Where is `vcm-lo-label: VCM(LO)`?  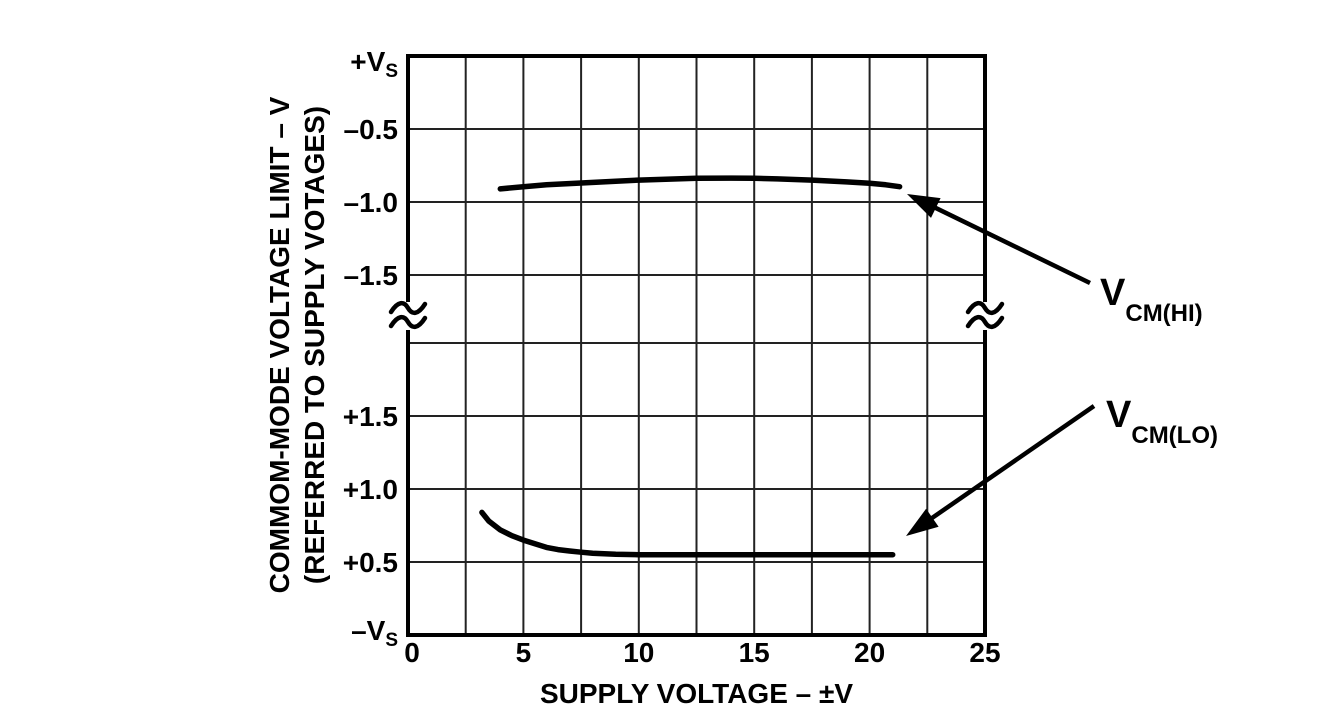
vcm-lo-label: VCM(LO) is located at coordinates (1162, 421).